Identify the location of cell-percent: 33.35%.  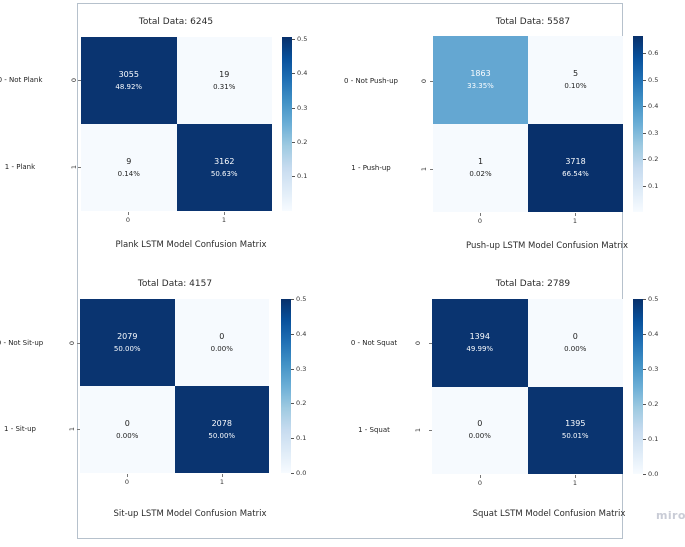
(480, 86).